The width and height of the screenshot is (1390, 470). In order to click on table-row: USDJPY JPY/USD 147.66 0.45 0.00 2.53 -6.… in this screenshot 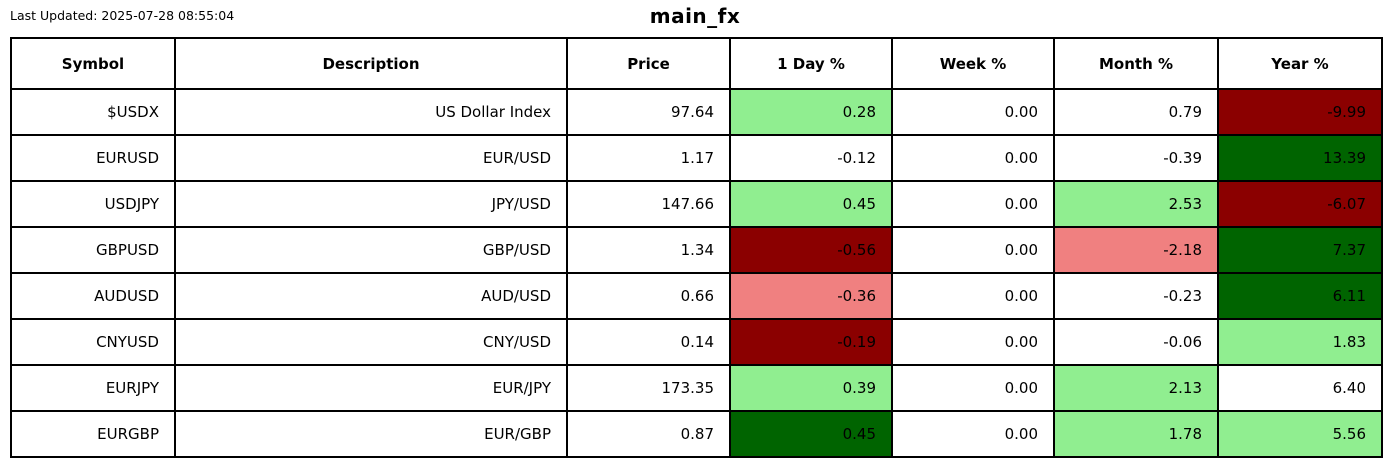, I will do `click(696, 204)`.